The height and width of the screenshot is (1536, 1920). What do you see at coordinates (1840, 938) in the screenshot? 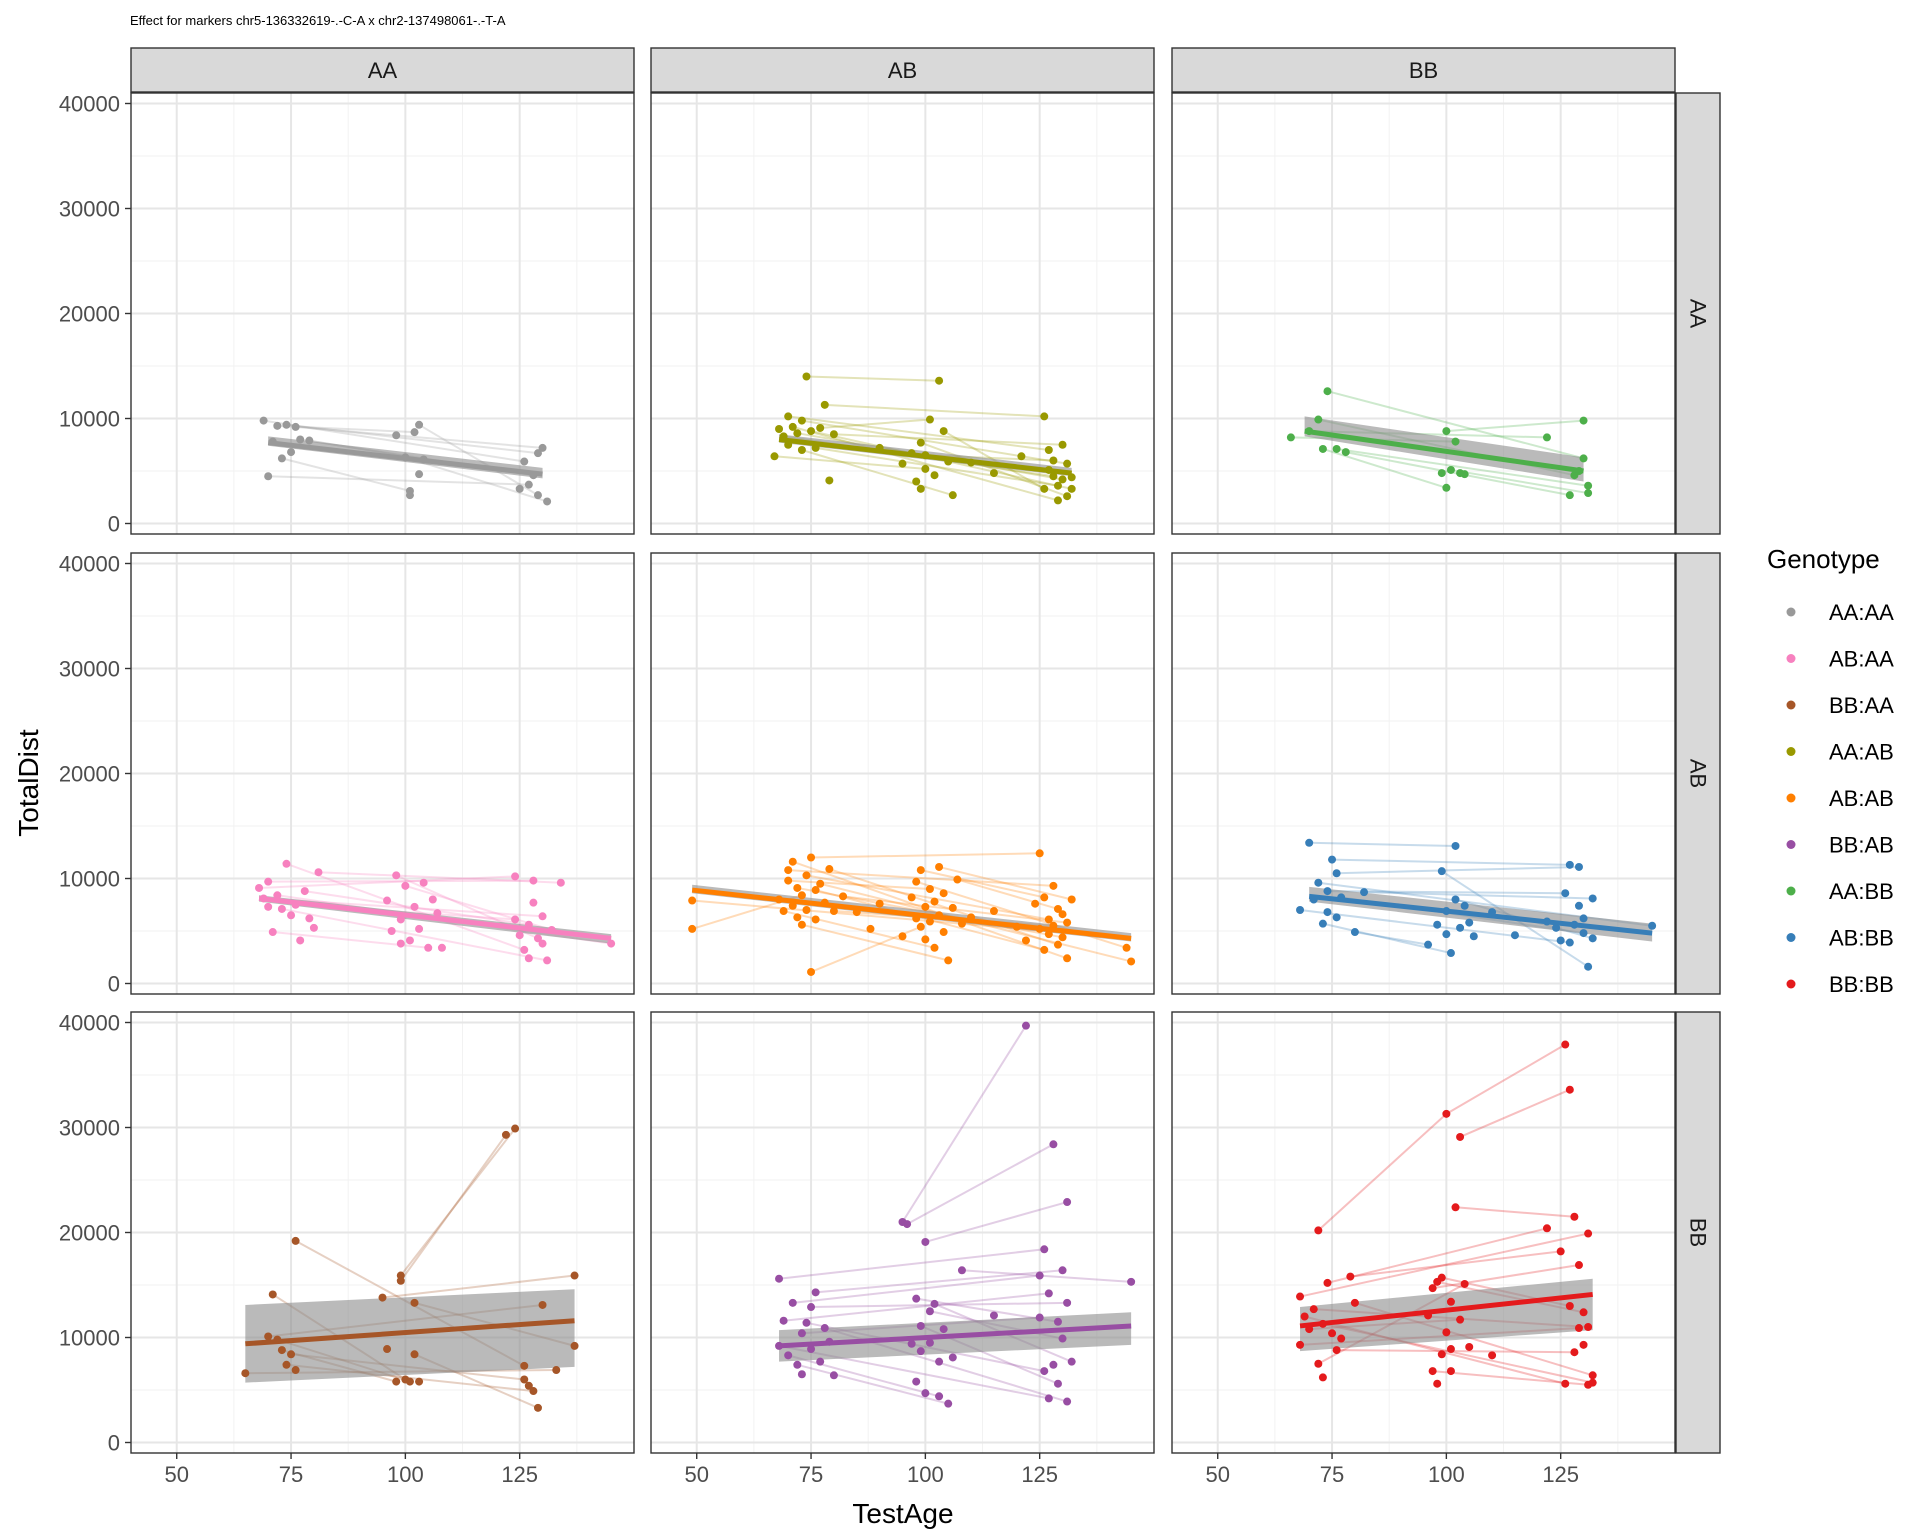
I see `legend-item: AB:BB` at bounding box center [1840, 938].